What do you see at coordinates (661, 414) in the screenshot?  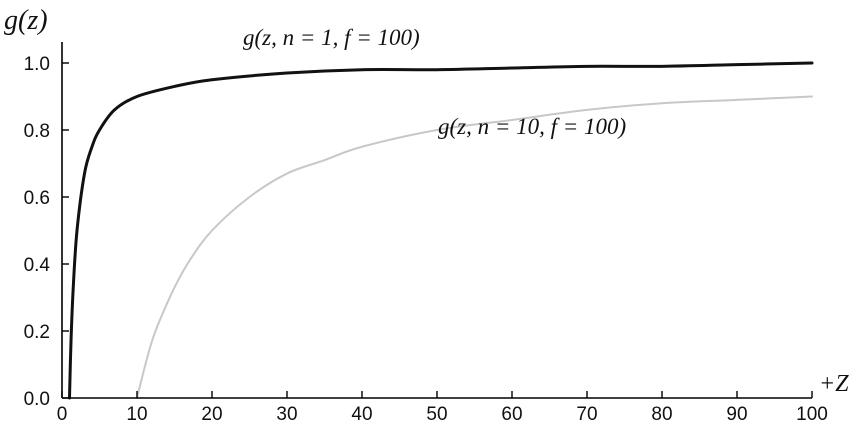 I see `x-tick-label: 80` at bounding box center [661, 414].